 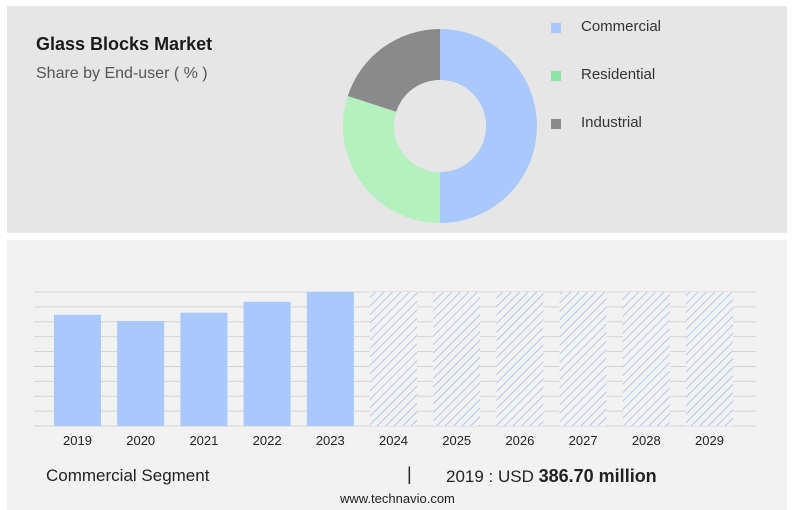 What do you see at coordinates (646, 440) in the screenshot?
I see `x-tick-label: 2028` at bounding box center [646, 440].